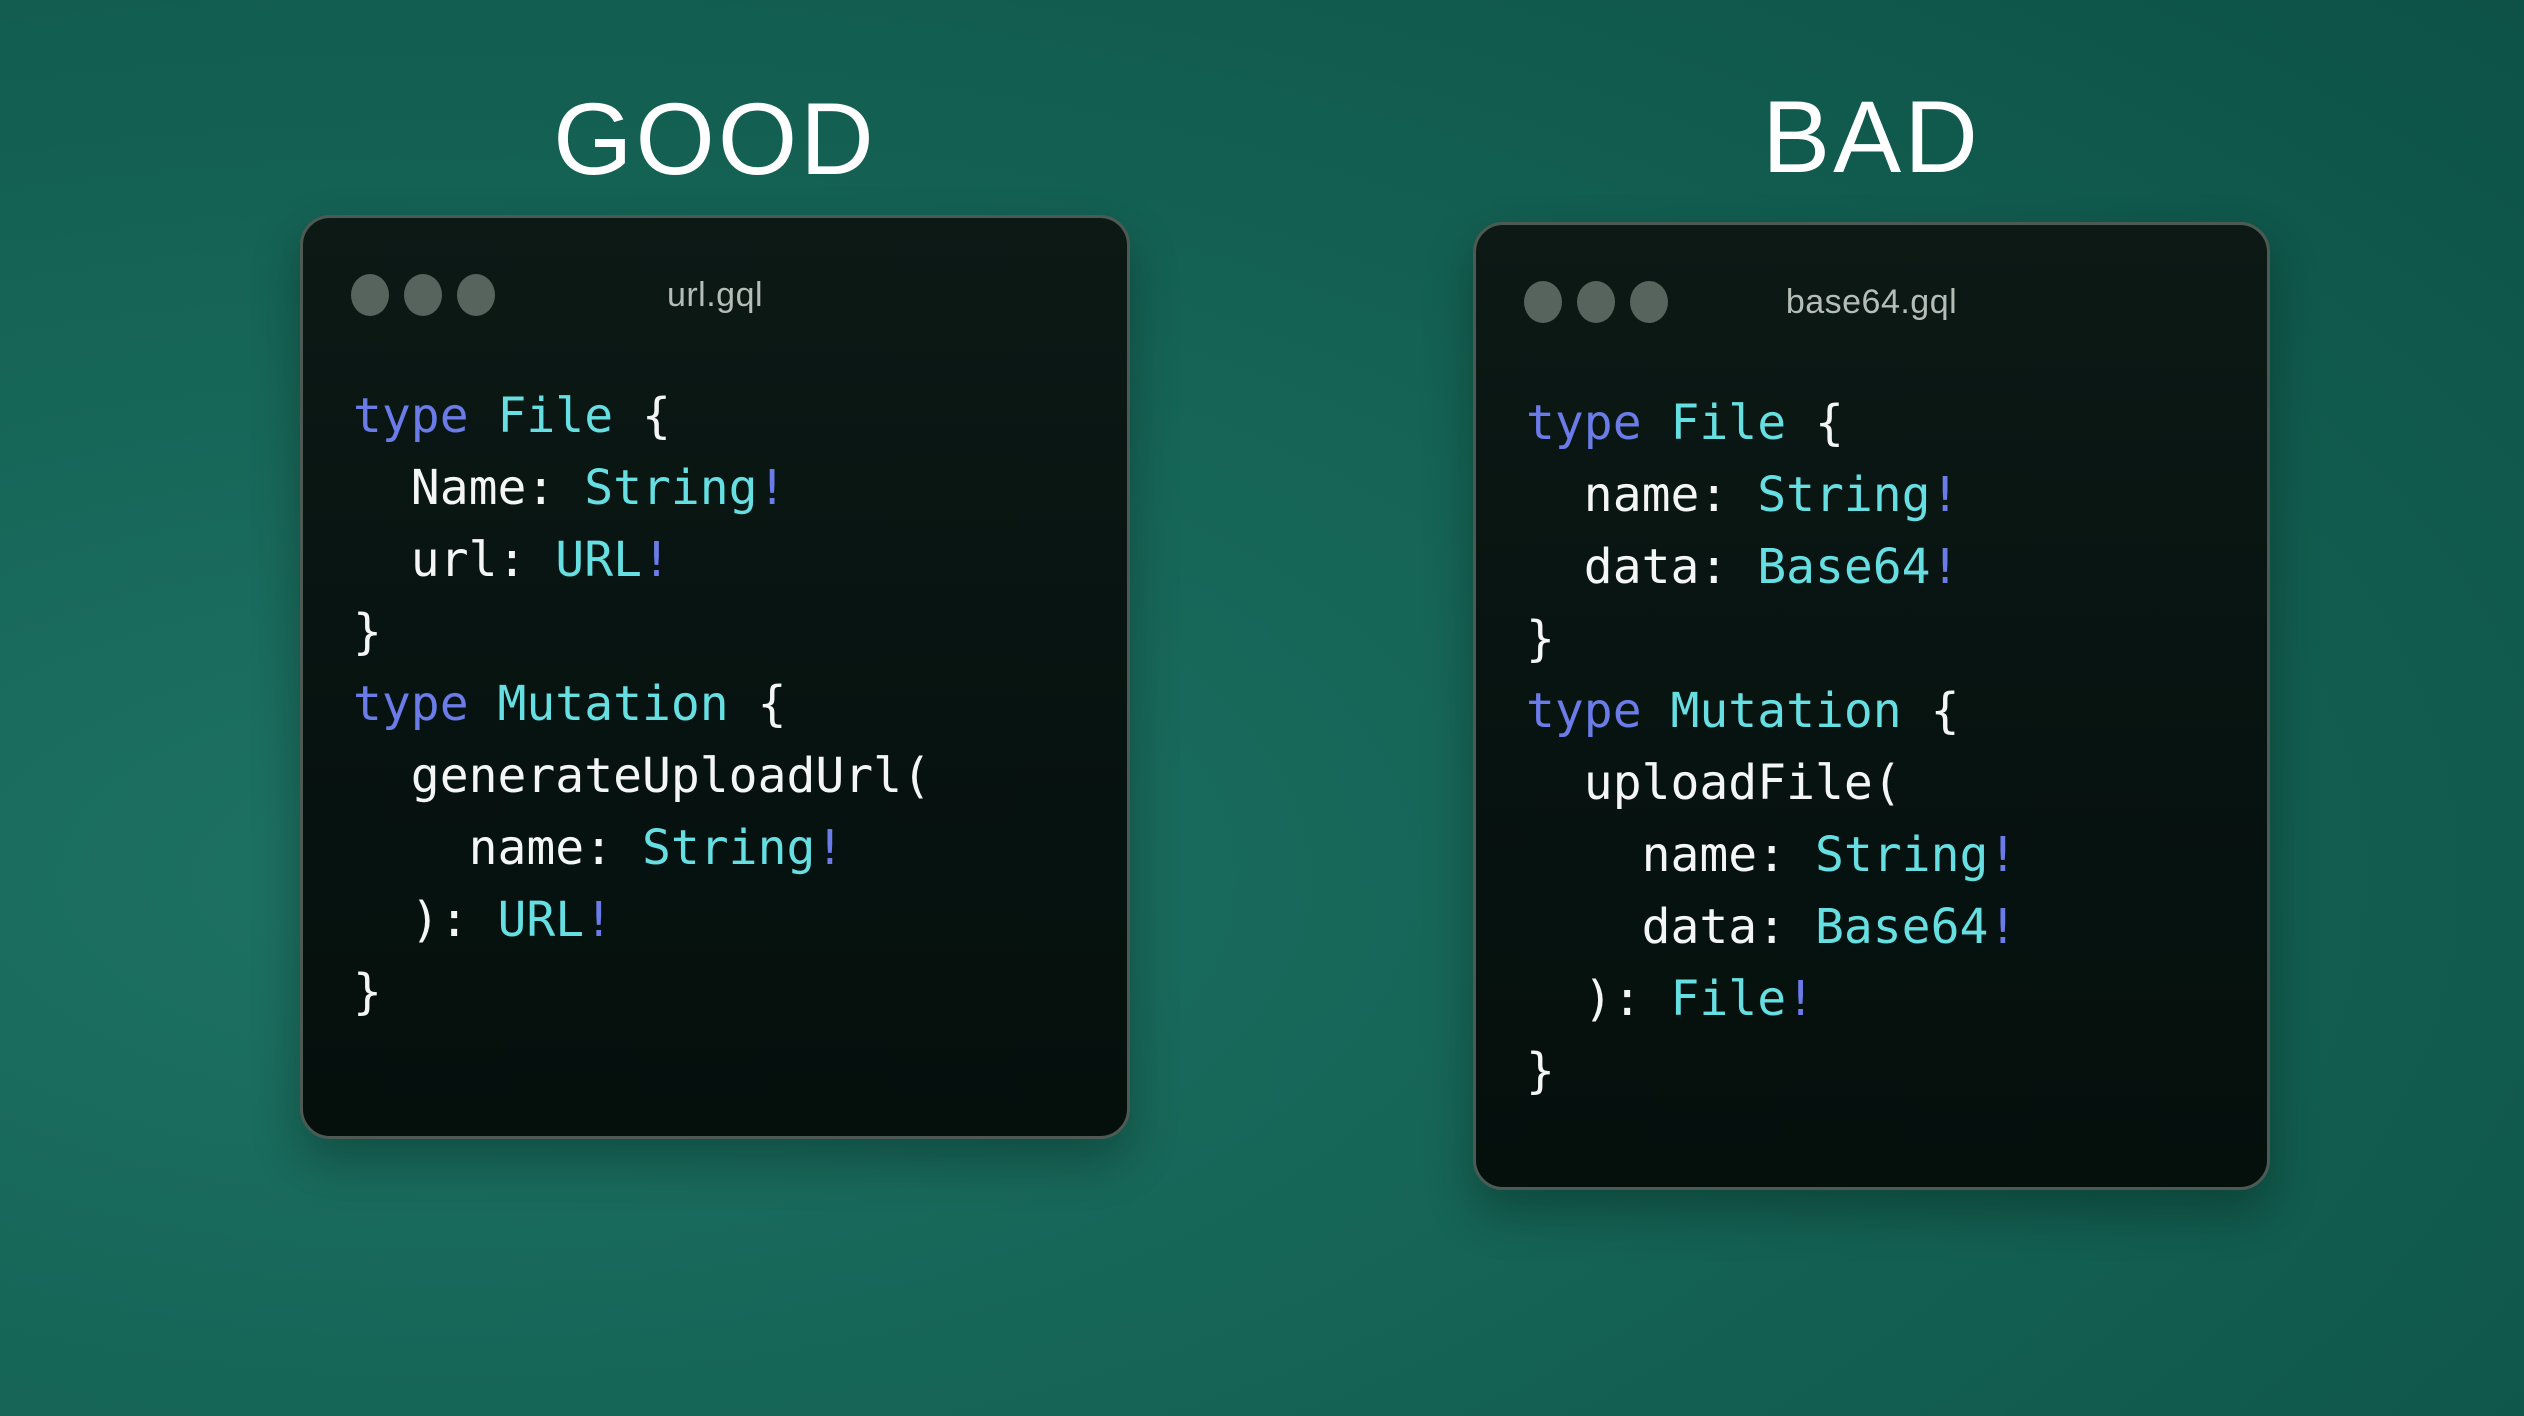  What do you see at coordinates (715, 139) in the screenshot?
I see `good-heading: GOOD` at bounding box center [715, 139].